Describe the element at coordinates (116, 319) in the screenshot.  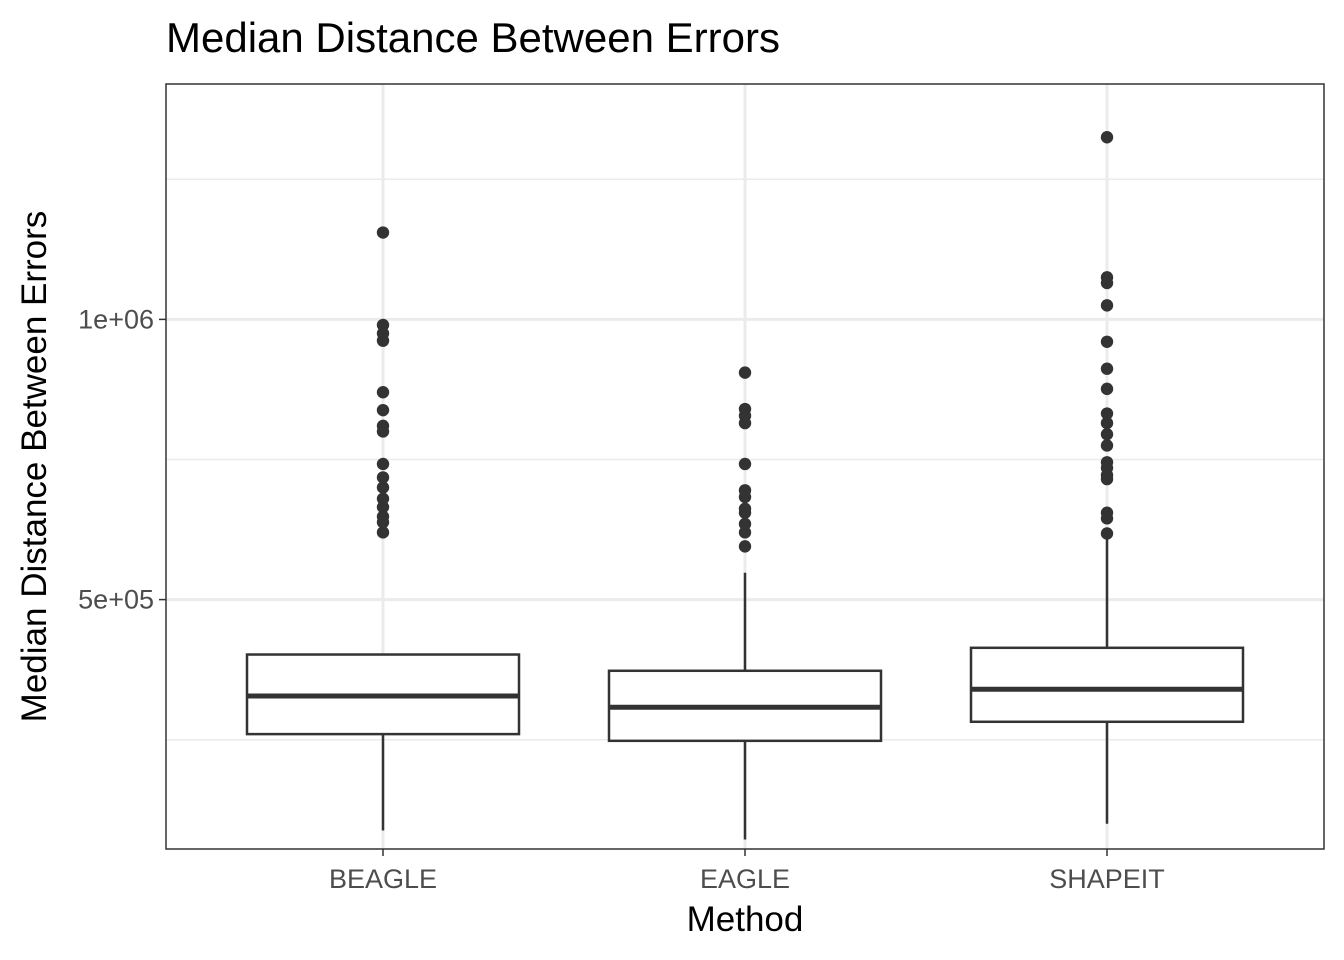
I see `y-tick-label-1: 1e+06` at that location.